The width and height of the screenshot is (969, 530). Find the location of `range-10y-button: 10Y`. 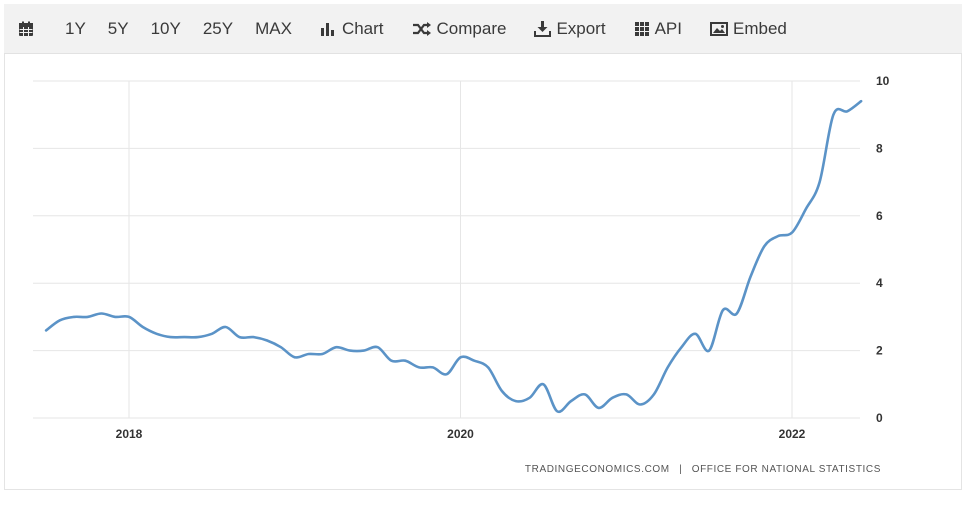

range-10y-button: 10Y is located at coordinates (165, 28).